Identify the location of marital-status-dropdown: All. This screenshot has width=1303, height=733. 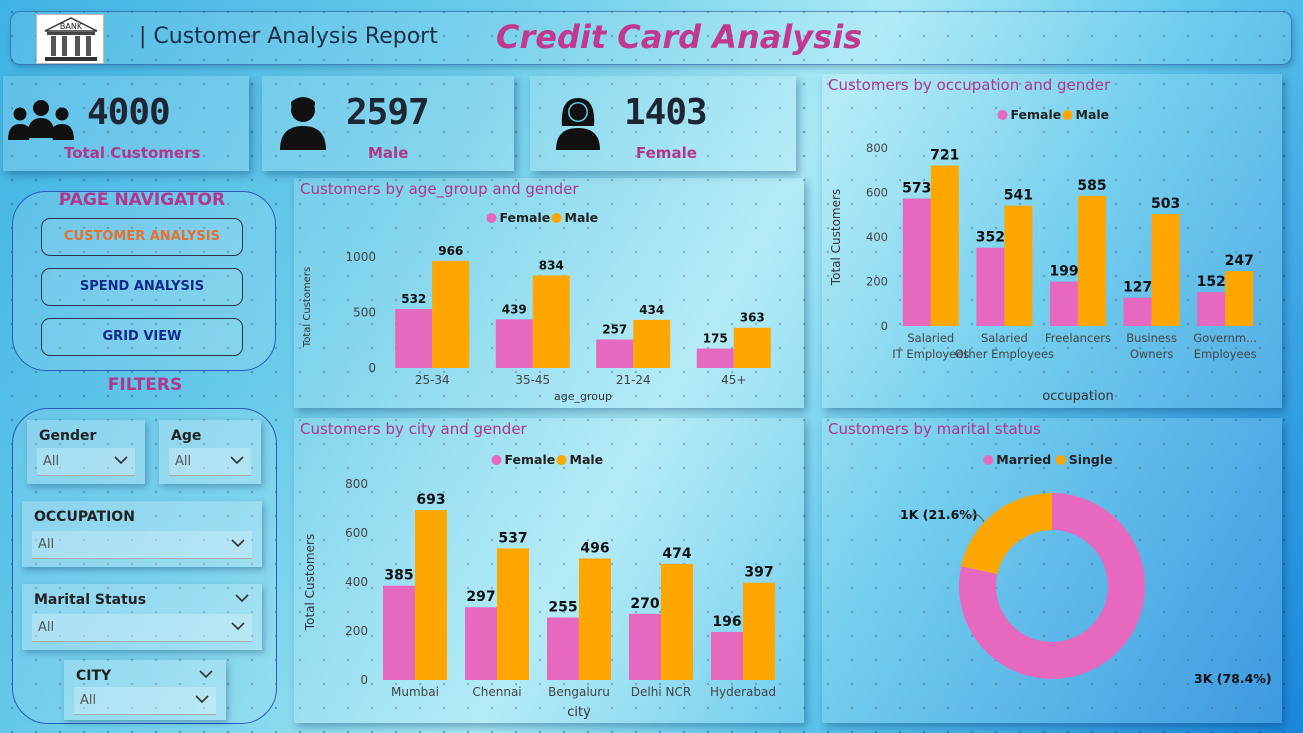
(142, 628).